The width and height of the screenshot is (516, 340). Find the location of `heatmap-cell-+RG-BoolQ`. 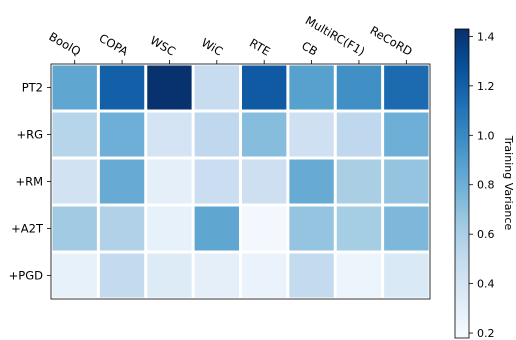

heatmap-cell-+RG-BoolQ is located at coordinates (74, 134).